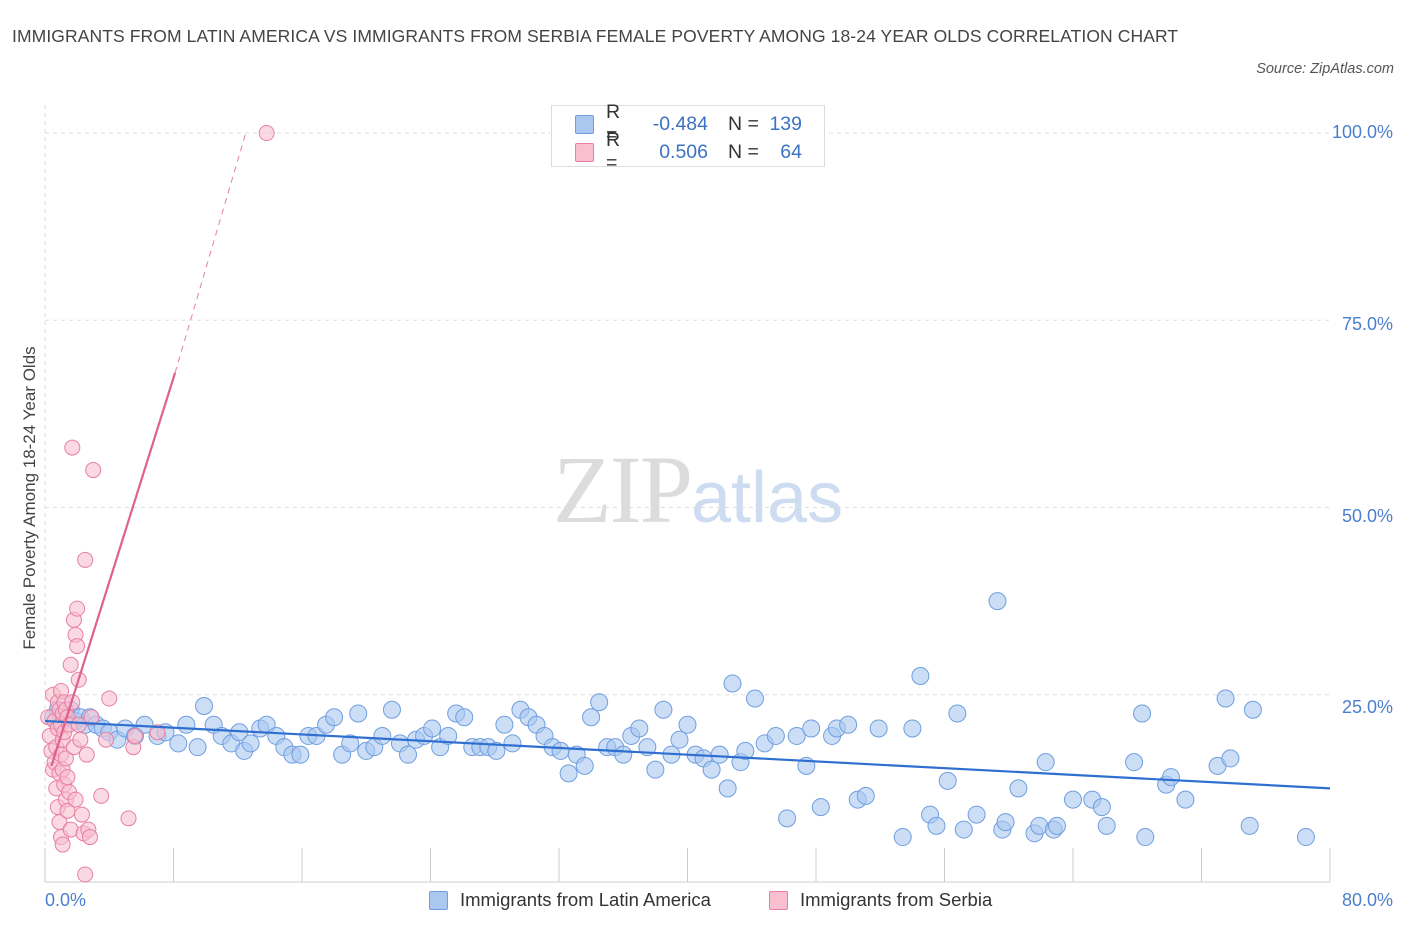  What do you see at coordinates (584, 124) in the screenshot?
I see `legend-swatch-latin-america` at bounding box center [584, 124].